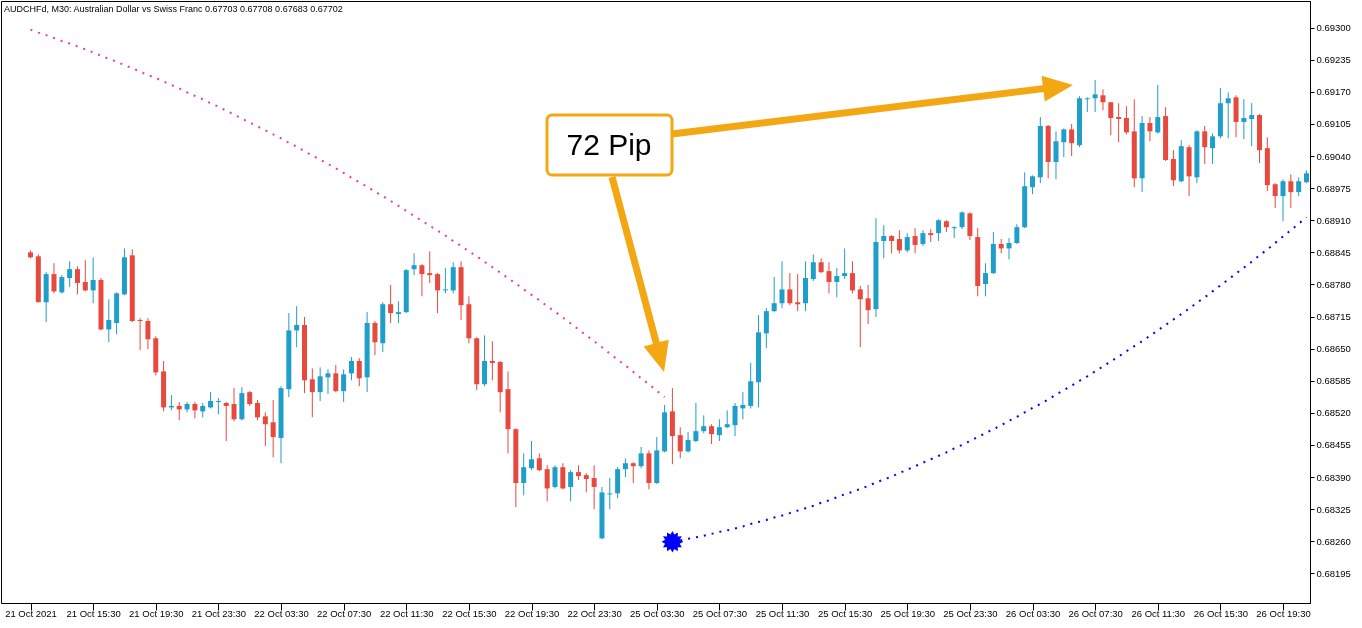  I want to click on x-tick-label: 25 Oct 03:30, so click(657, 613).